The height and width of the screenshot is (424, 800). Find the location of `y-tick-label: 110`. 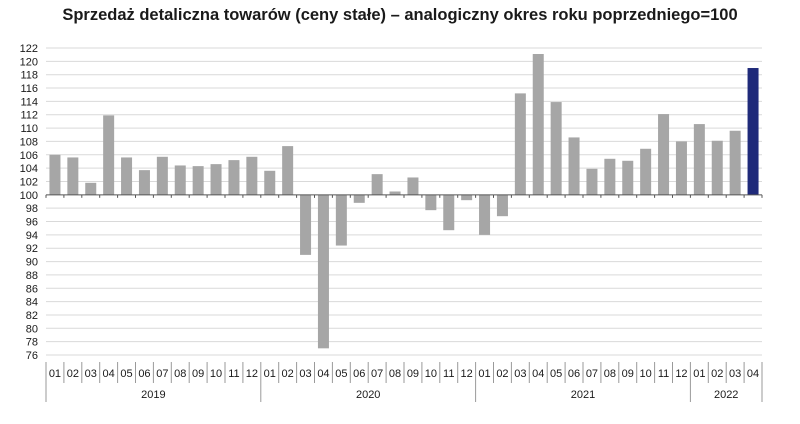

y-tick-label: 110 is located at coordinates (29, 129).